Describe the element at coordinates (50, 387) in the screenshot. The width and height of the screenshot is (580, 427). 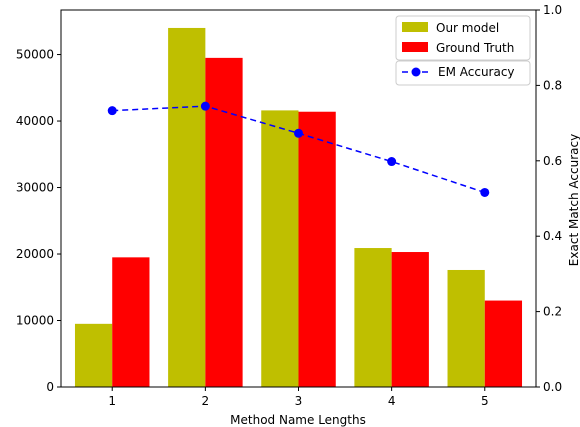
I see `left-tick-label: 0` at that location.